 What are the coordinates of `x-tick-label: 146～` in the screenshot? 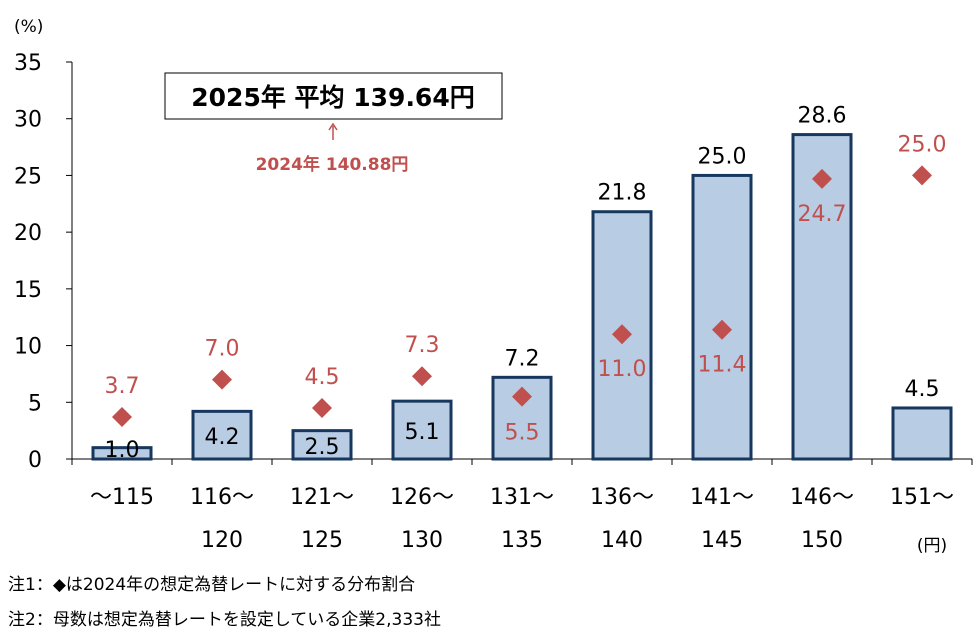 It's located at (822, 497).